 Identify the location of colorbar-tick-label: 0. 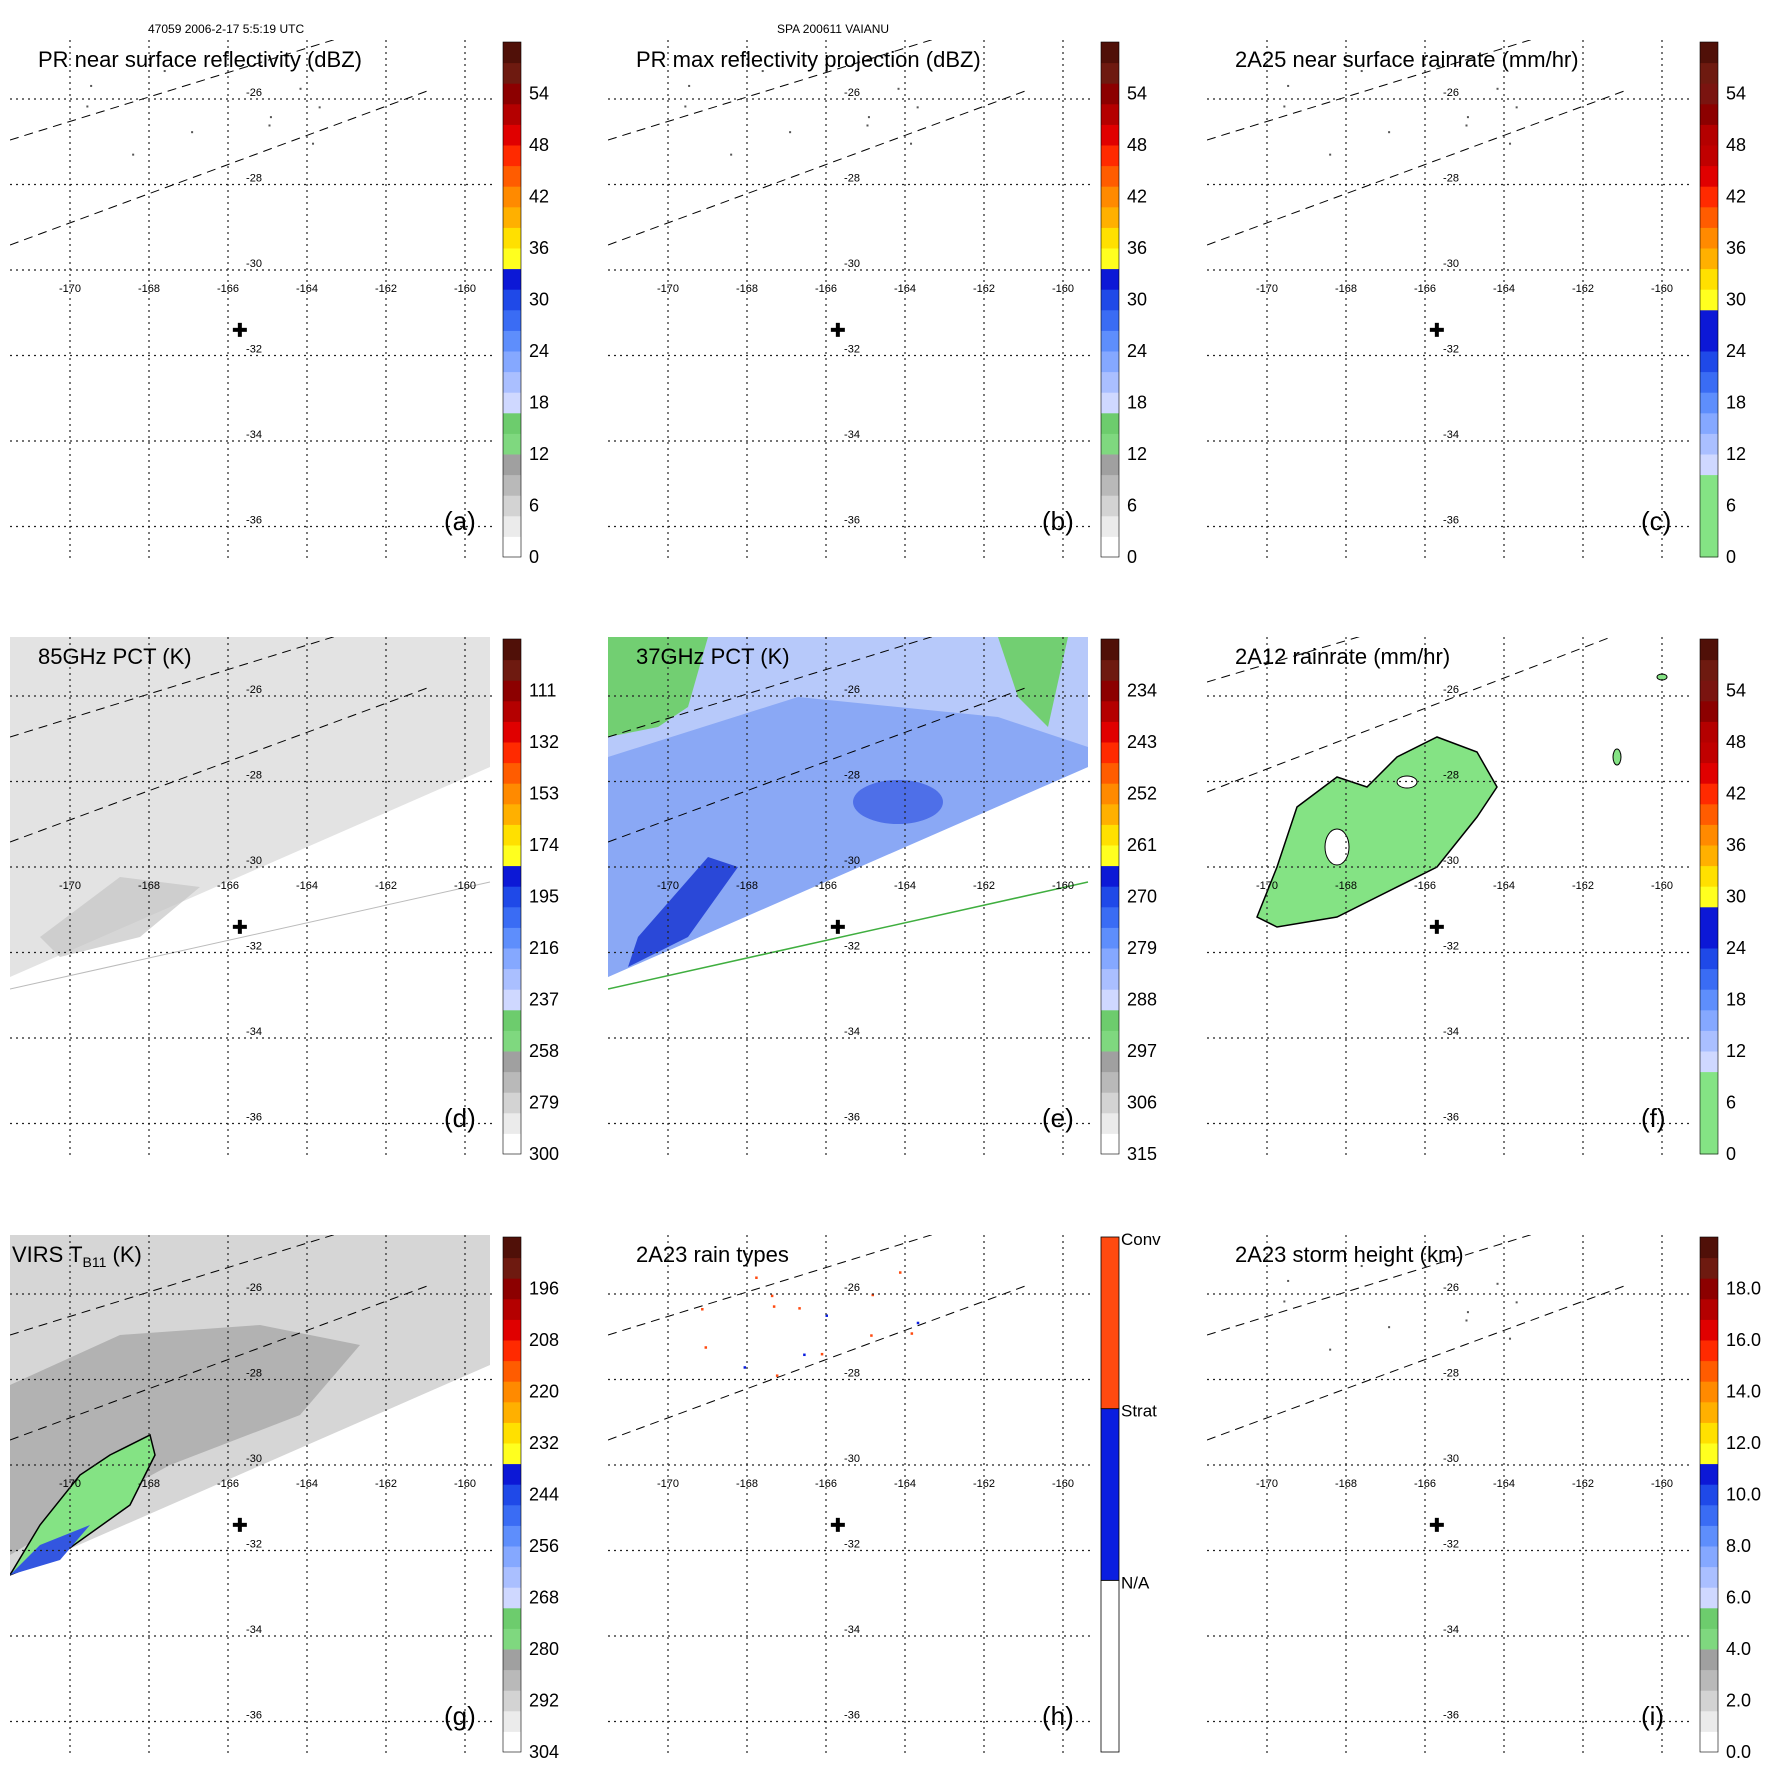
(1731, 557).